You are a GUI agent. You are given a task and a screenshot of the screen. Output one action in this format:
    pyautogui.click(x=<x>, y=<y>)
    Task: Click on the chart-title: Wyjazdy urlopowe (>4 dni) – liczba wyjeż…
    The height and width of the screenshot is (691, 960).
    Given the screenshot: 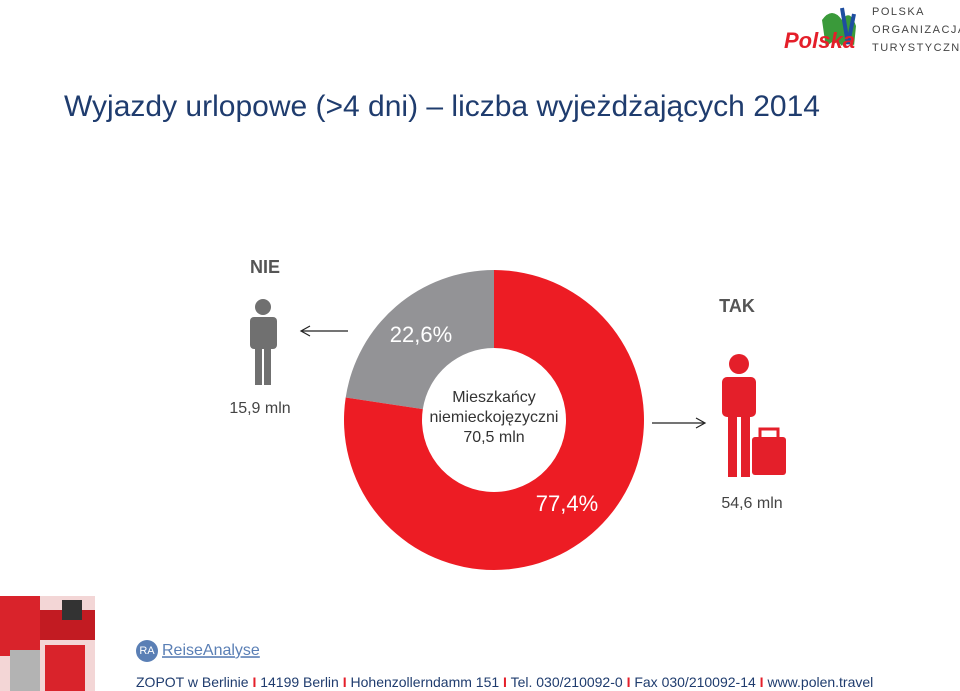 What is the action you would take?
    pyautogui.click(x=442, y=106)
    